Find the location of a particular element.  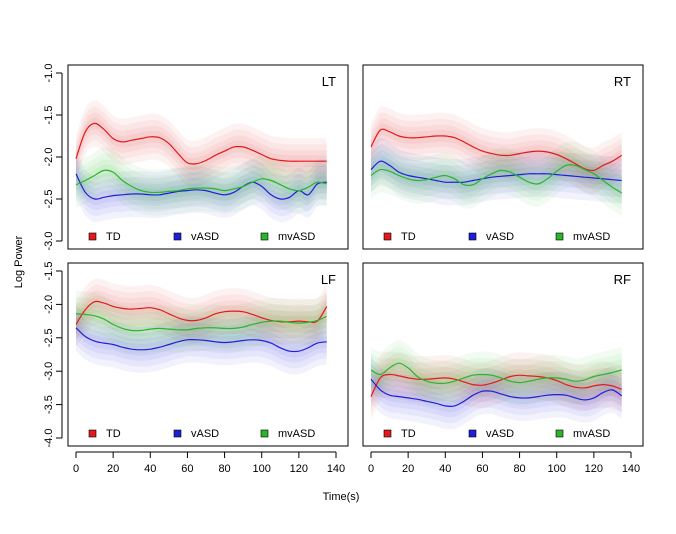

y-tick-label: -3.5 is located at coordinates (49, 404).